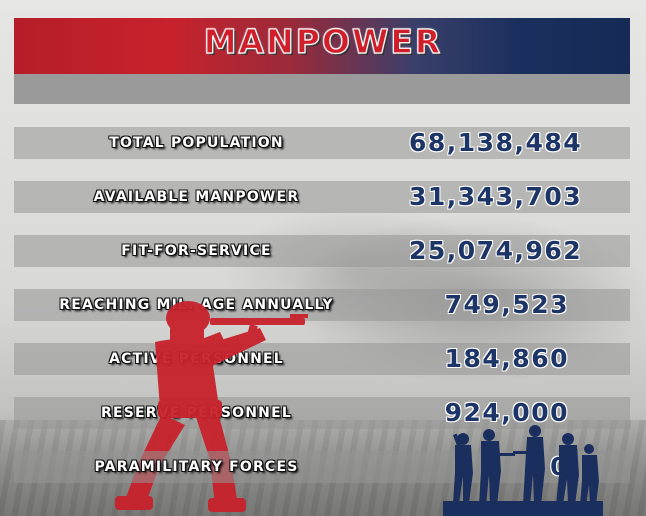 This screenshot has width=646, height=516. I want to click on stat-value: 184,860, so click(506, 358).